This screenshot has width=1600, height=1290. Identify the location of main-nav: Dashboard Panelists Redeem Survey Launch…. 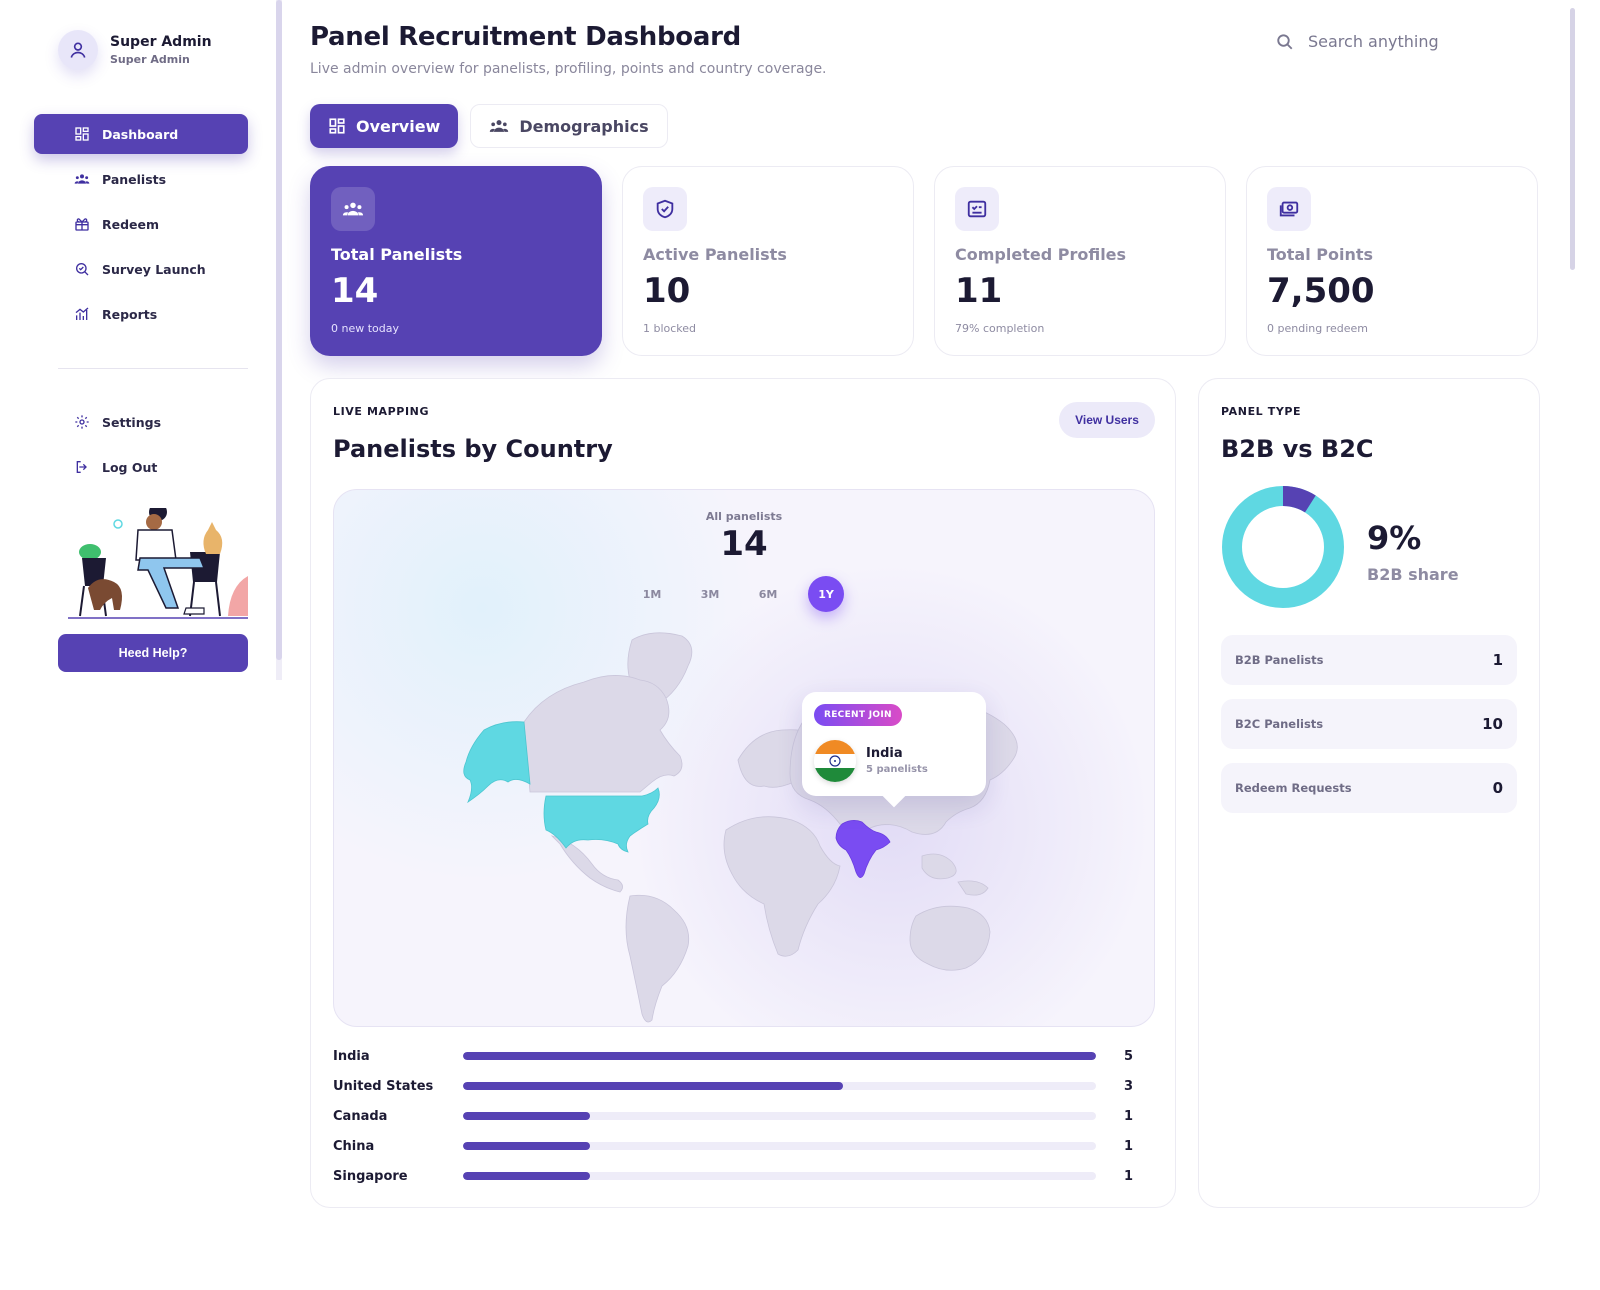
(141, 226).